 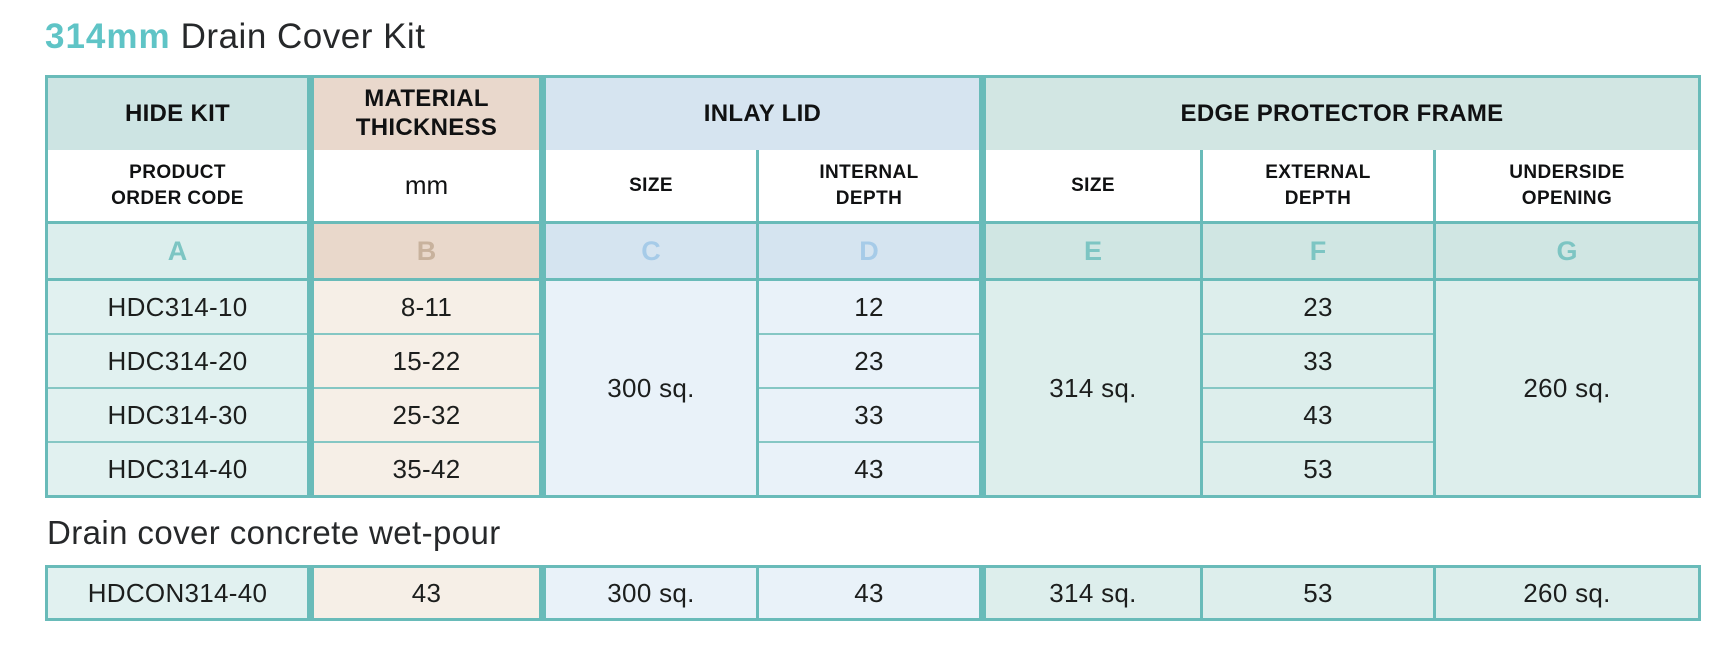 What do you see at coordinates (178, 306) in the screenshot?
I see `product-code-cell: HDC314-10` at bounding box center [178, 306].